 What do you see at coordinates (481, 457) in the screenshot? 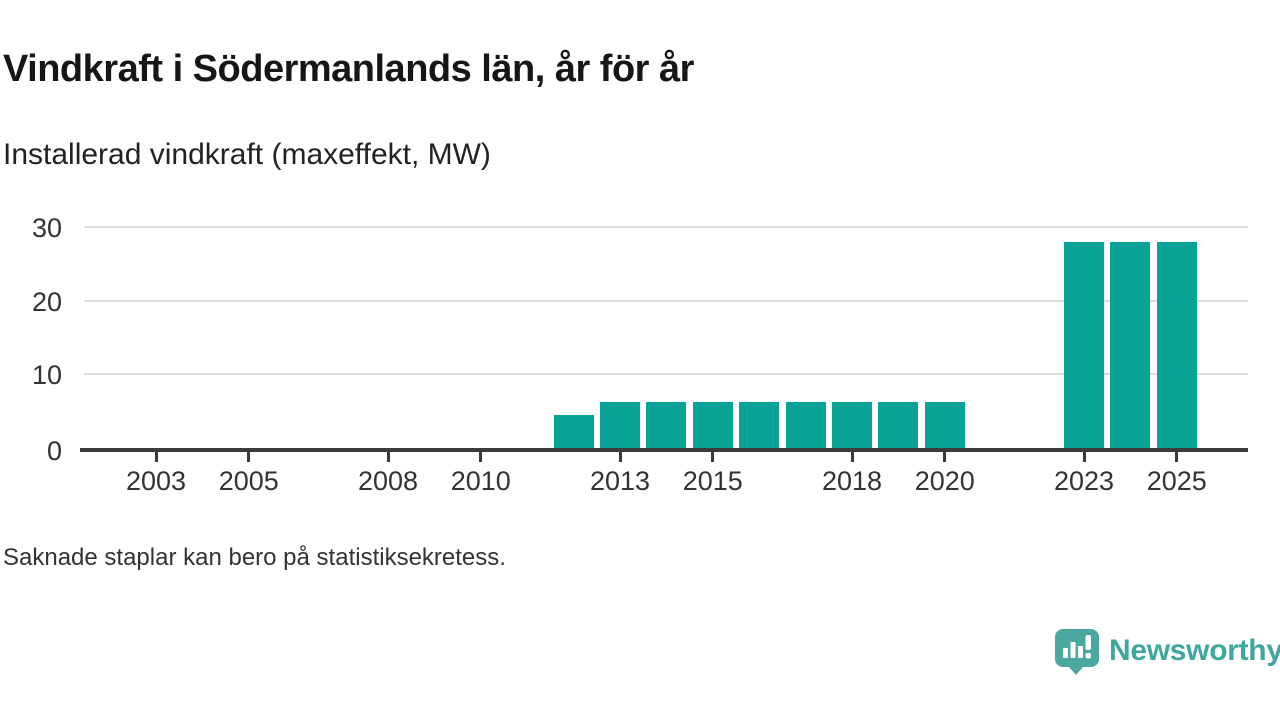
I see `x-tick-2010` at bounding box center [481, 457].